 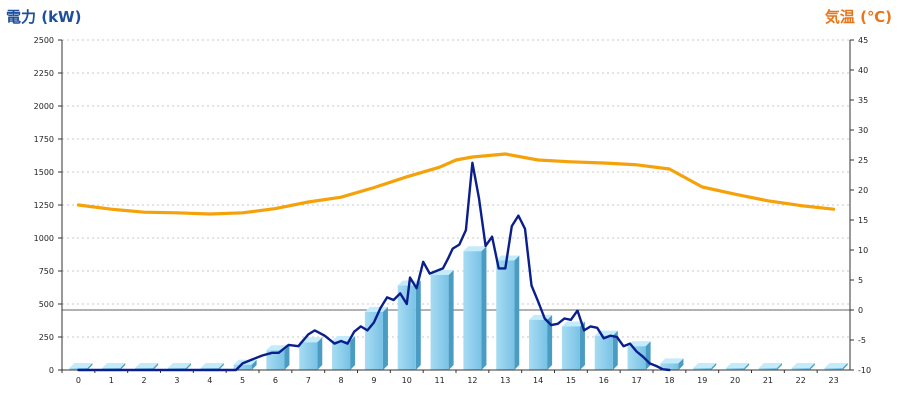 What do you see at coordinates (439, 380) in the screenshot?
I see `x-tick-label: 11` at bounding box center [439, 380].